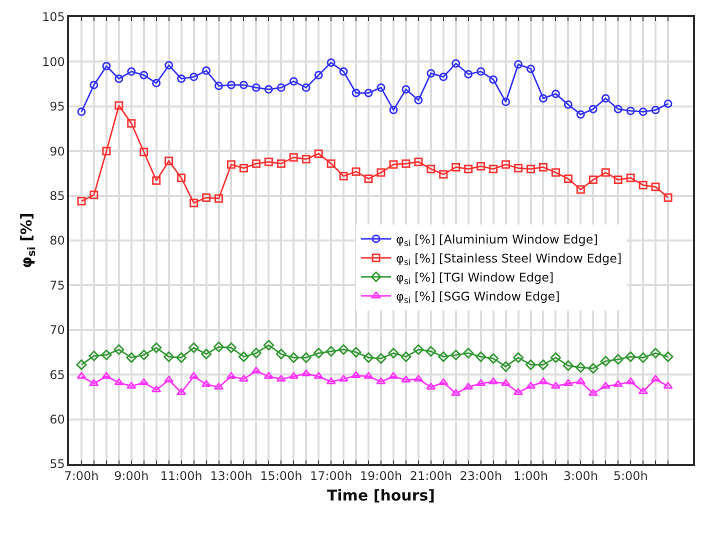  I want to click on y-tick-label: 95, so click(57, 107).